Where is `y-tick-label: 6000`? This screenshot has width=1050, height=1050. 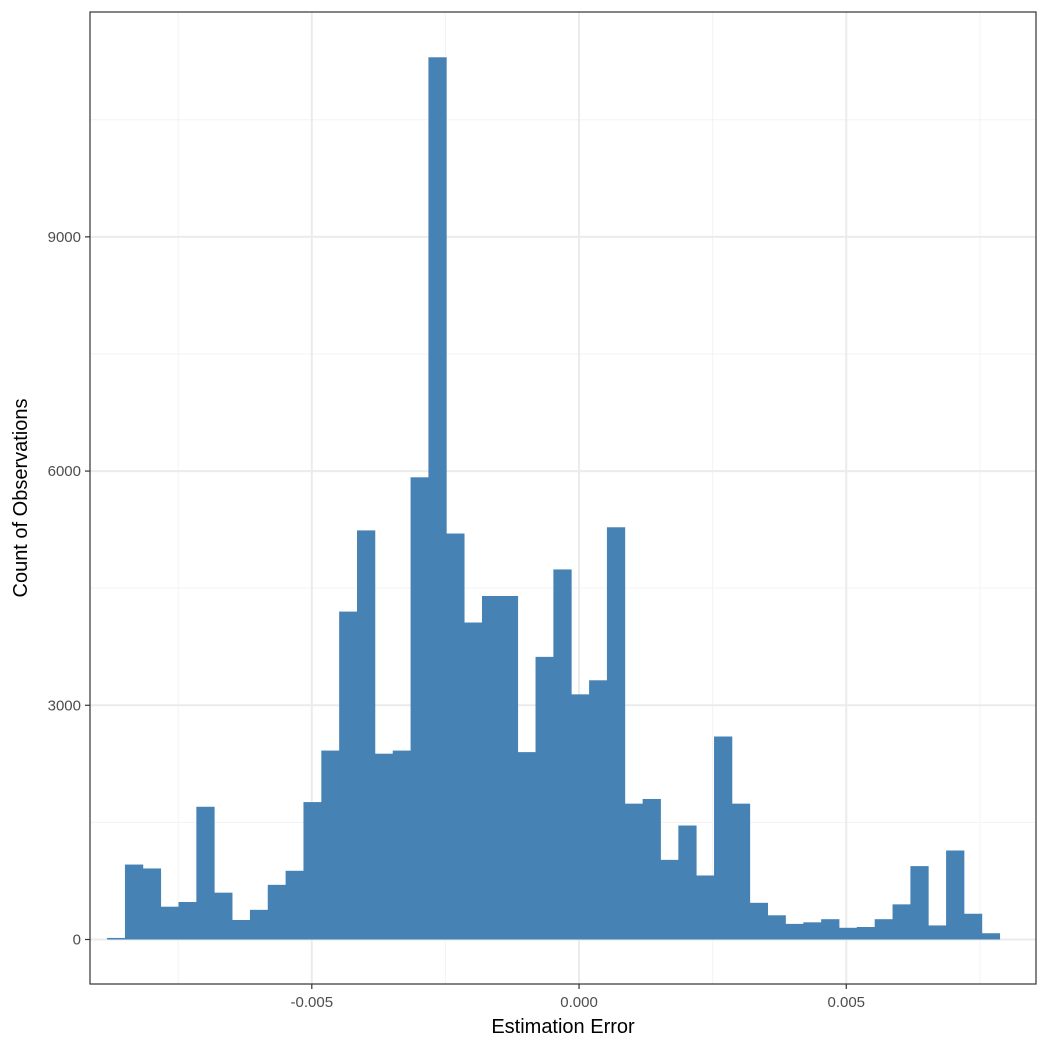 y-tick-label: 6000 is located at coordinates (64, 471).